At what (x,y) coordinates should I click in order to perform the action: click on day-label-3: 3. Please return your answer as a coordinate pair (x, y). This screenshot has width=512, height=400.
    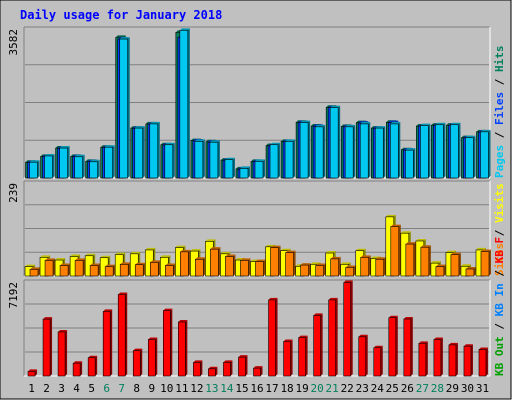
    Looking at the image, I should click on (61, 388).